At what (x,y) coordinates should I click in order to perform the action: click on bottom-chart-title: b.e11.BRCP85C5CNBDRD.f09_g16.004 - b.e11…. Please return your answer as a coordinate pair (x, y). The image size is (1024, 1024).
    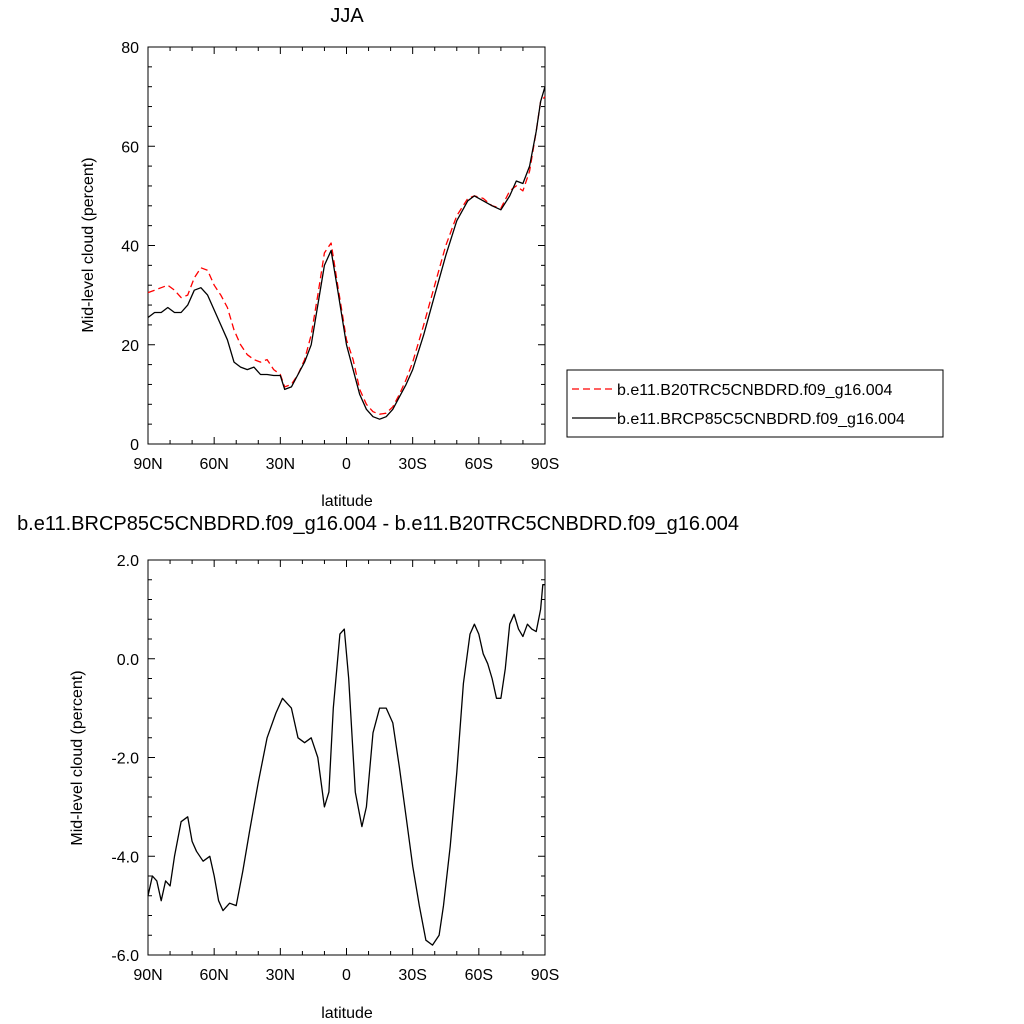
    Looking at the image, I should click on (378, 524).